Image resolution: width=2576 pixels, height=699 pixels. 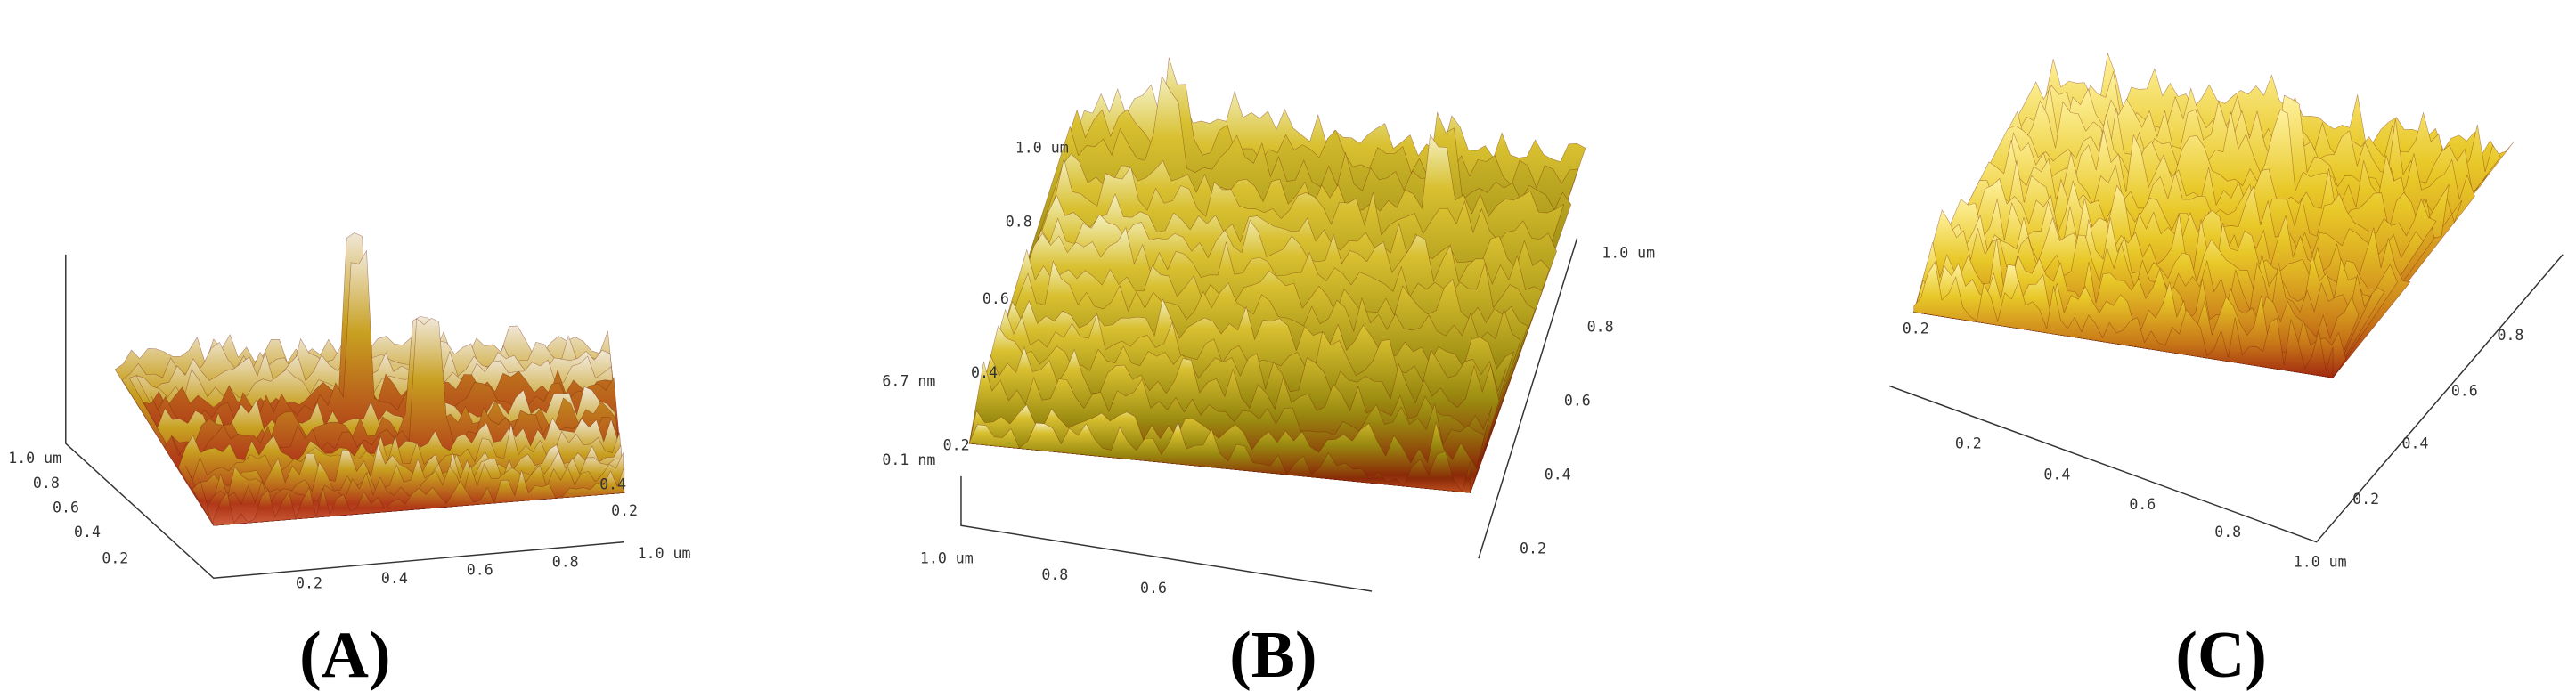 What do you see at coordinates (908, 459) in the screenshot?
I see `tick-label: 0.1 nm` at bounding box center [908, 459].